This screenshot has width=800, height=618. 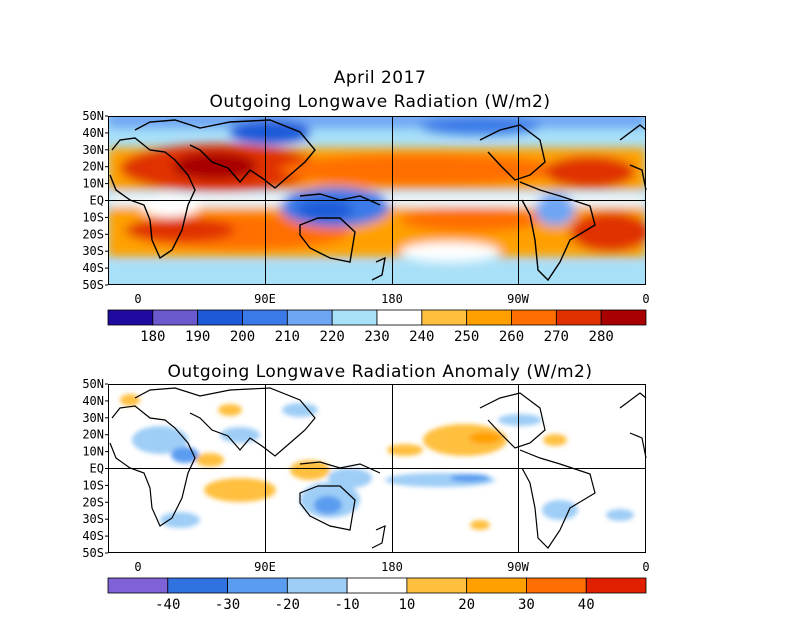 What do you see at coordinates (511, 337) in the screenshot?
I see `colorbar-label: 260` at bounding box center [511, 337].